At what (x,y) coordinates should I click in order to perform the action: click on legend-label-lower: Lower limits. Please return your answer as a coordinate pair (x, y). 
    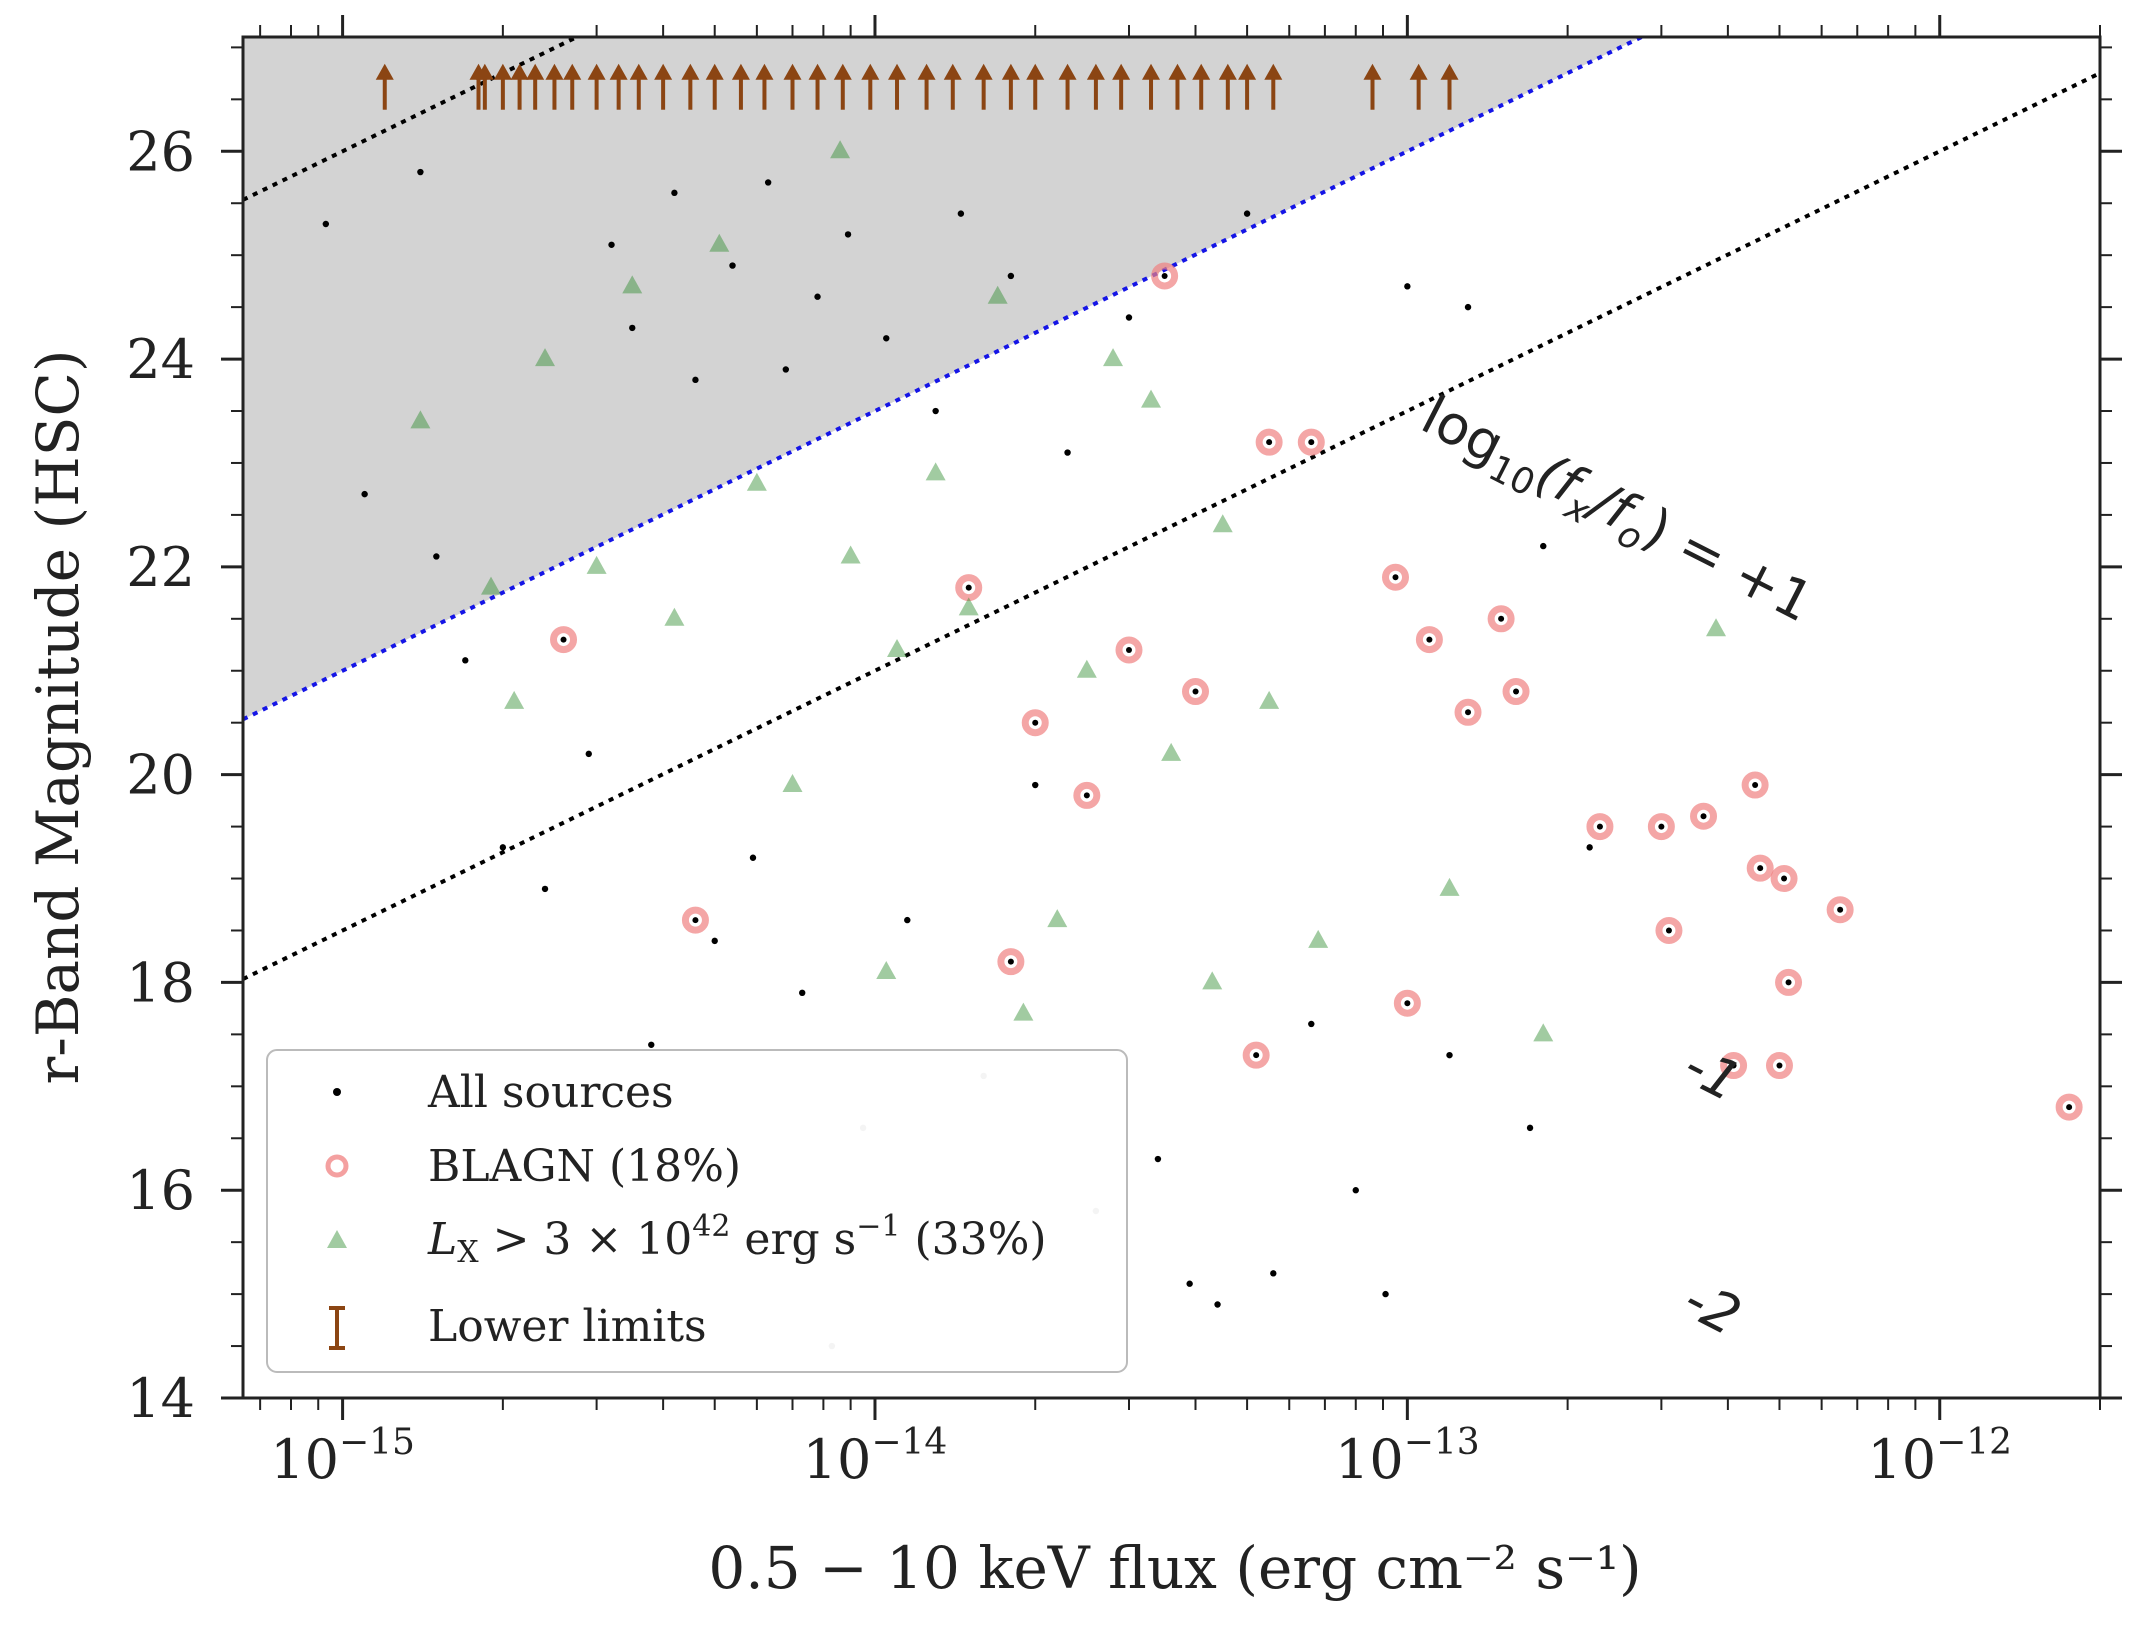
    Looking at the image, I should click on (567, 1326).